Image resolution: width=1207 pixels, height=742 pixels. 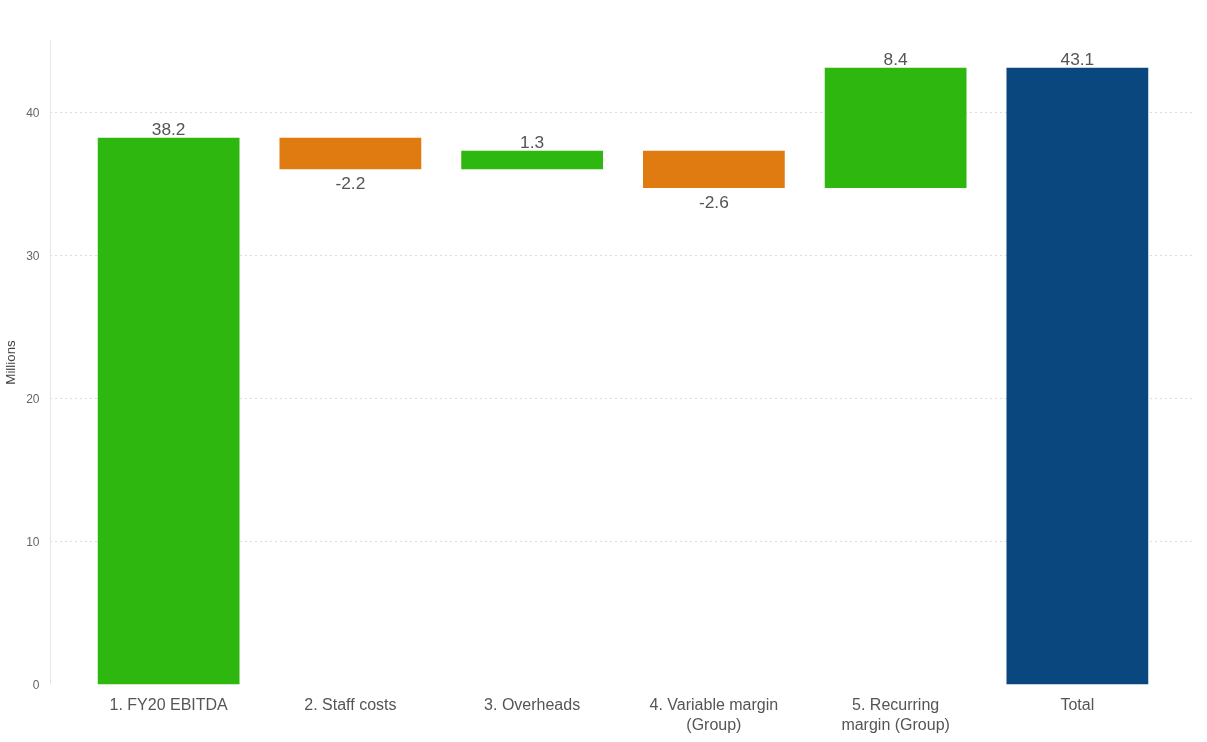 What do you see at coordinates (713, 201) in the screenshot?
I see `data-label: -2.6` at bounding box center [713, 201].